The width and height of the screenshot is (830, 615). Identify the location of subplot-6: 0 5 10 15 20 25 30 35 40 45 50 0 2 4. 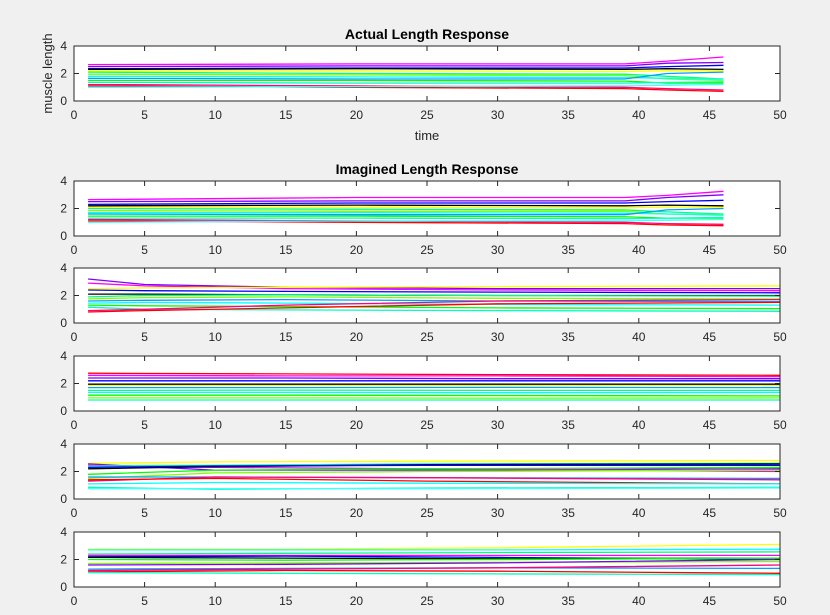
(423, 566).